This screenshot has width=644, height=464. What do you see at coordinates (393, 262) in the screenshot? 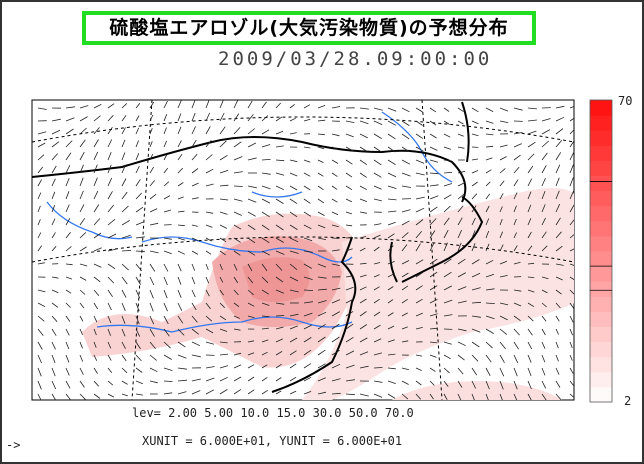
I see `korea` at bounding box center [393, 262].